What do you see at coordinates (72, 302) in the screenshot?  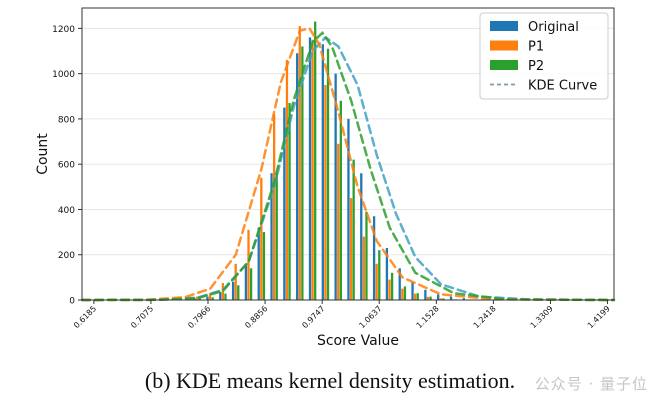 I see `y-tick-label: 0` at bounding box center [72, 302].